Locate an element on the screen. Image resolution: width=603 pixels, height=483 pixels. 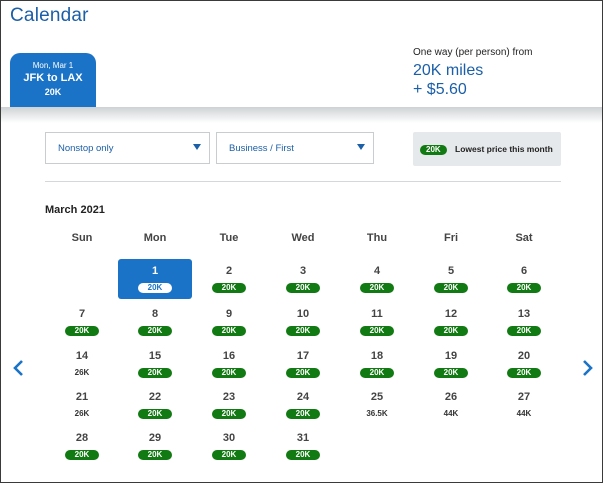
day-number: 15 is located at coordinates (155, 356).